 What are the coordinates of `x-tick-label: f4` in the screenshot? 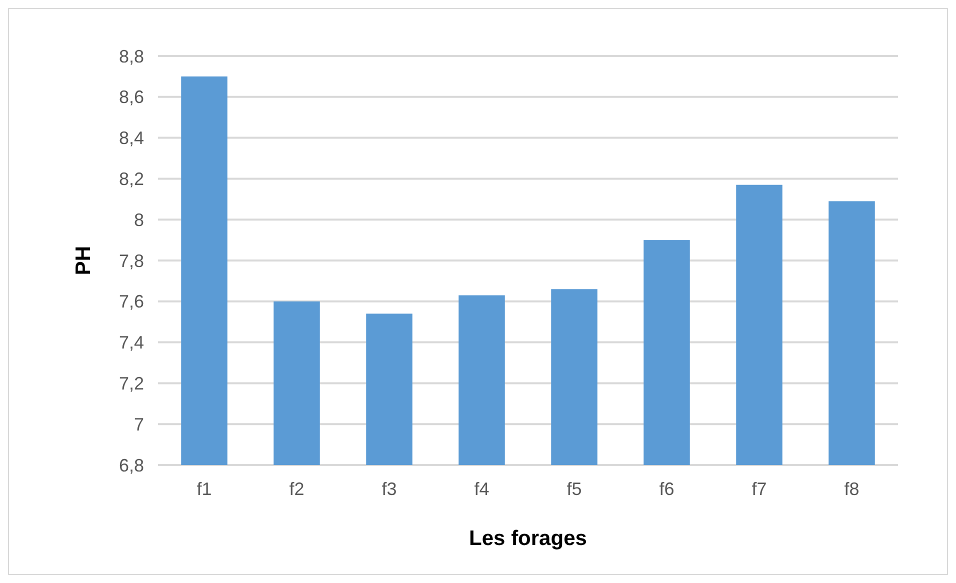 It's located at (482, 489).